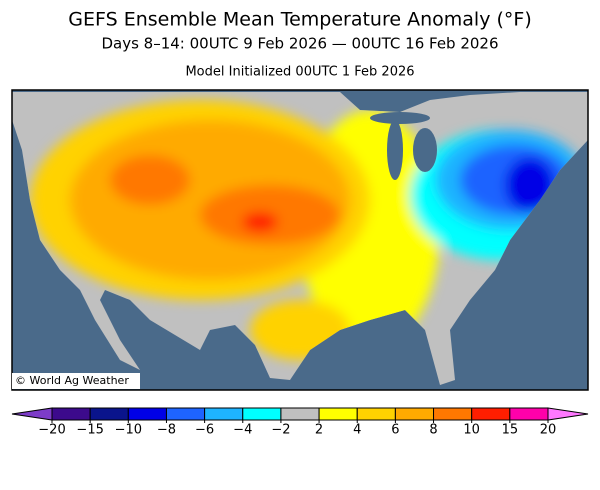 Image resolution: width=600 pixels, height=490 pixels. Describe the element at coordinates (300, 422) in the screenshot. I see `colorbar: −20 −15 −10 −8 −6 −4 −2 2 4 6 8 10 15 20` at that location.